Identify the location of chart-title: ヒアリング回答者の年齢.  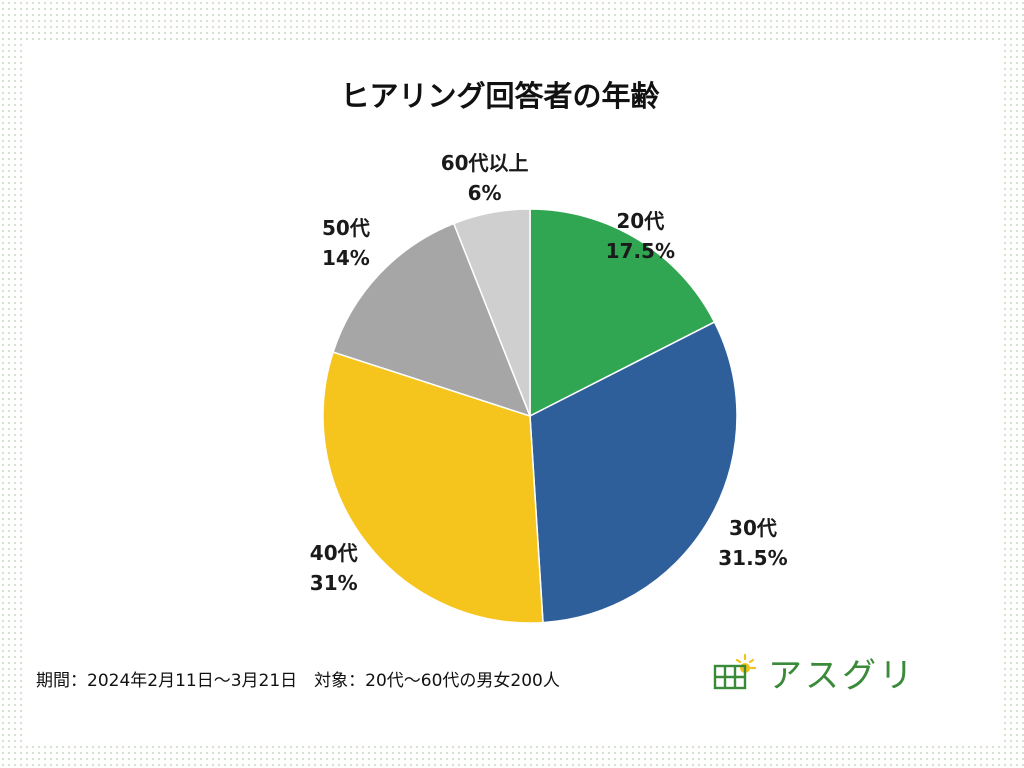
(500, 96).